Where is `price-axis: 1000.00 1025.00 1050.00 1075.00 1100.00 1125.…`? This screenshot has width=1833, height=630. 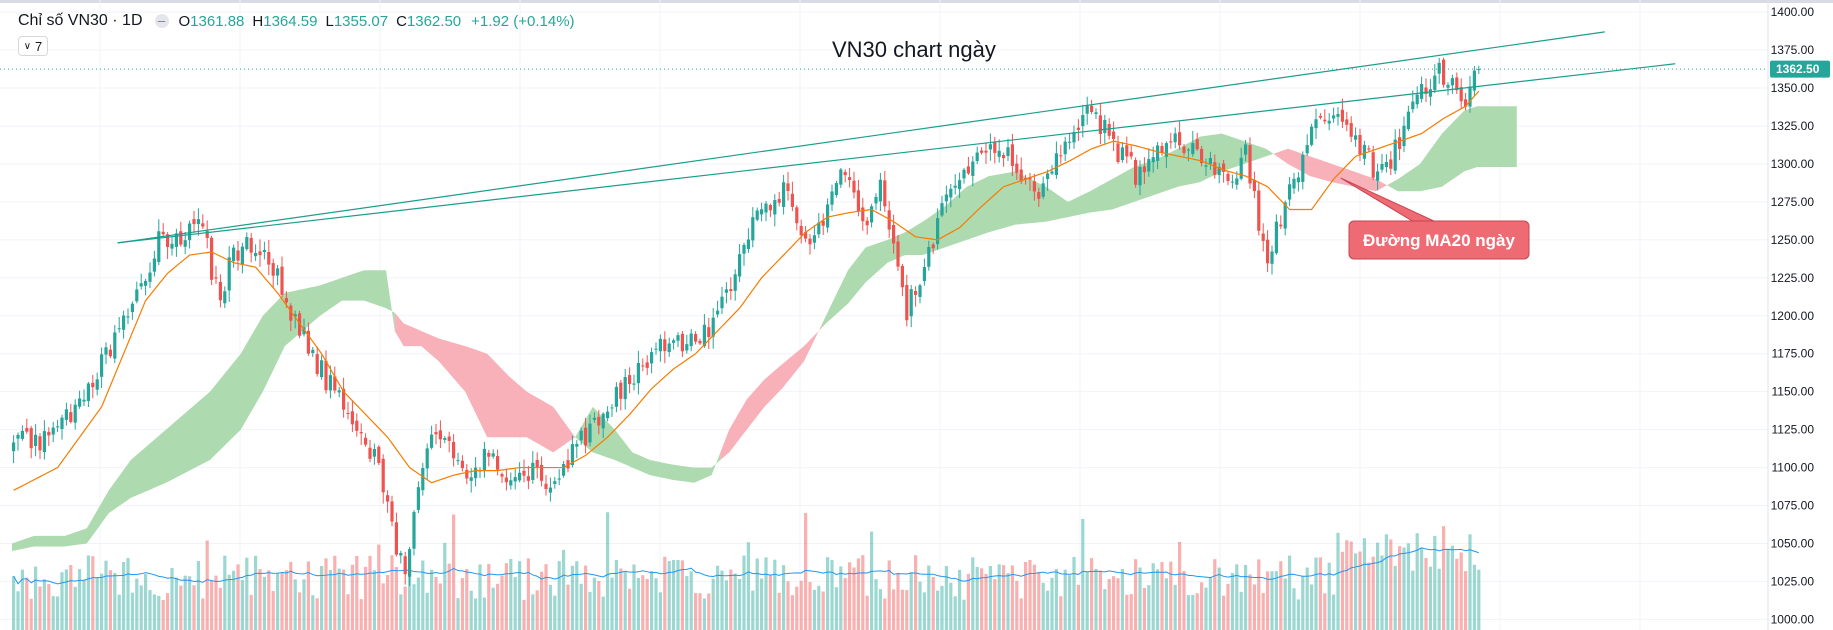 price-axis: 1000.00 1025.00 1050.00 1075.00 1100.00 1125.… is located at coordinates (1791, 315).